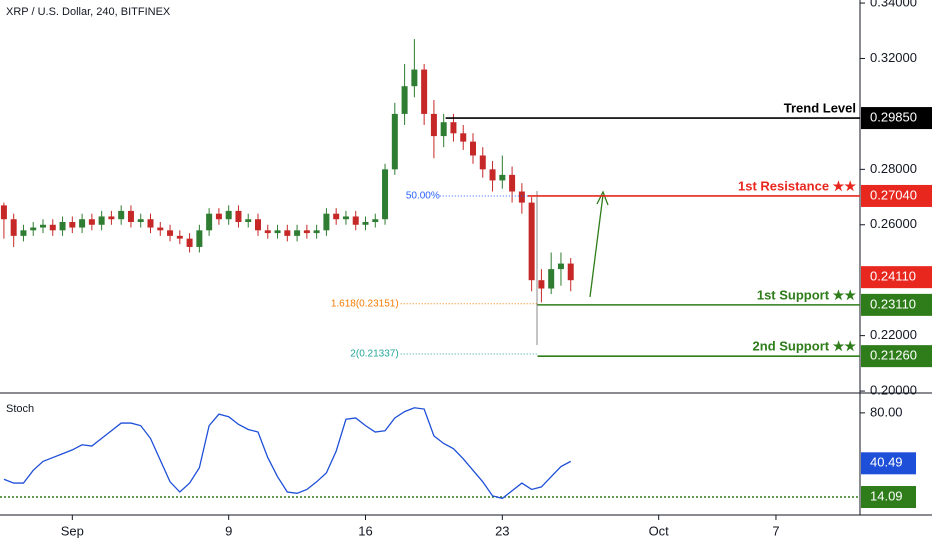  Describe the element at coordinates (893, 389) in the screenshot. I see `y-tick-label: 0.20000` at that location.